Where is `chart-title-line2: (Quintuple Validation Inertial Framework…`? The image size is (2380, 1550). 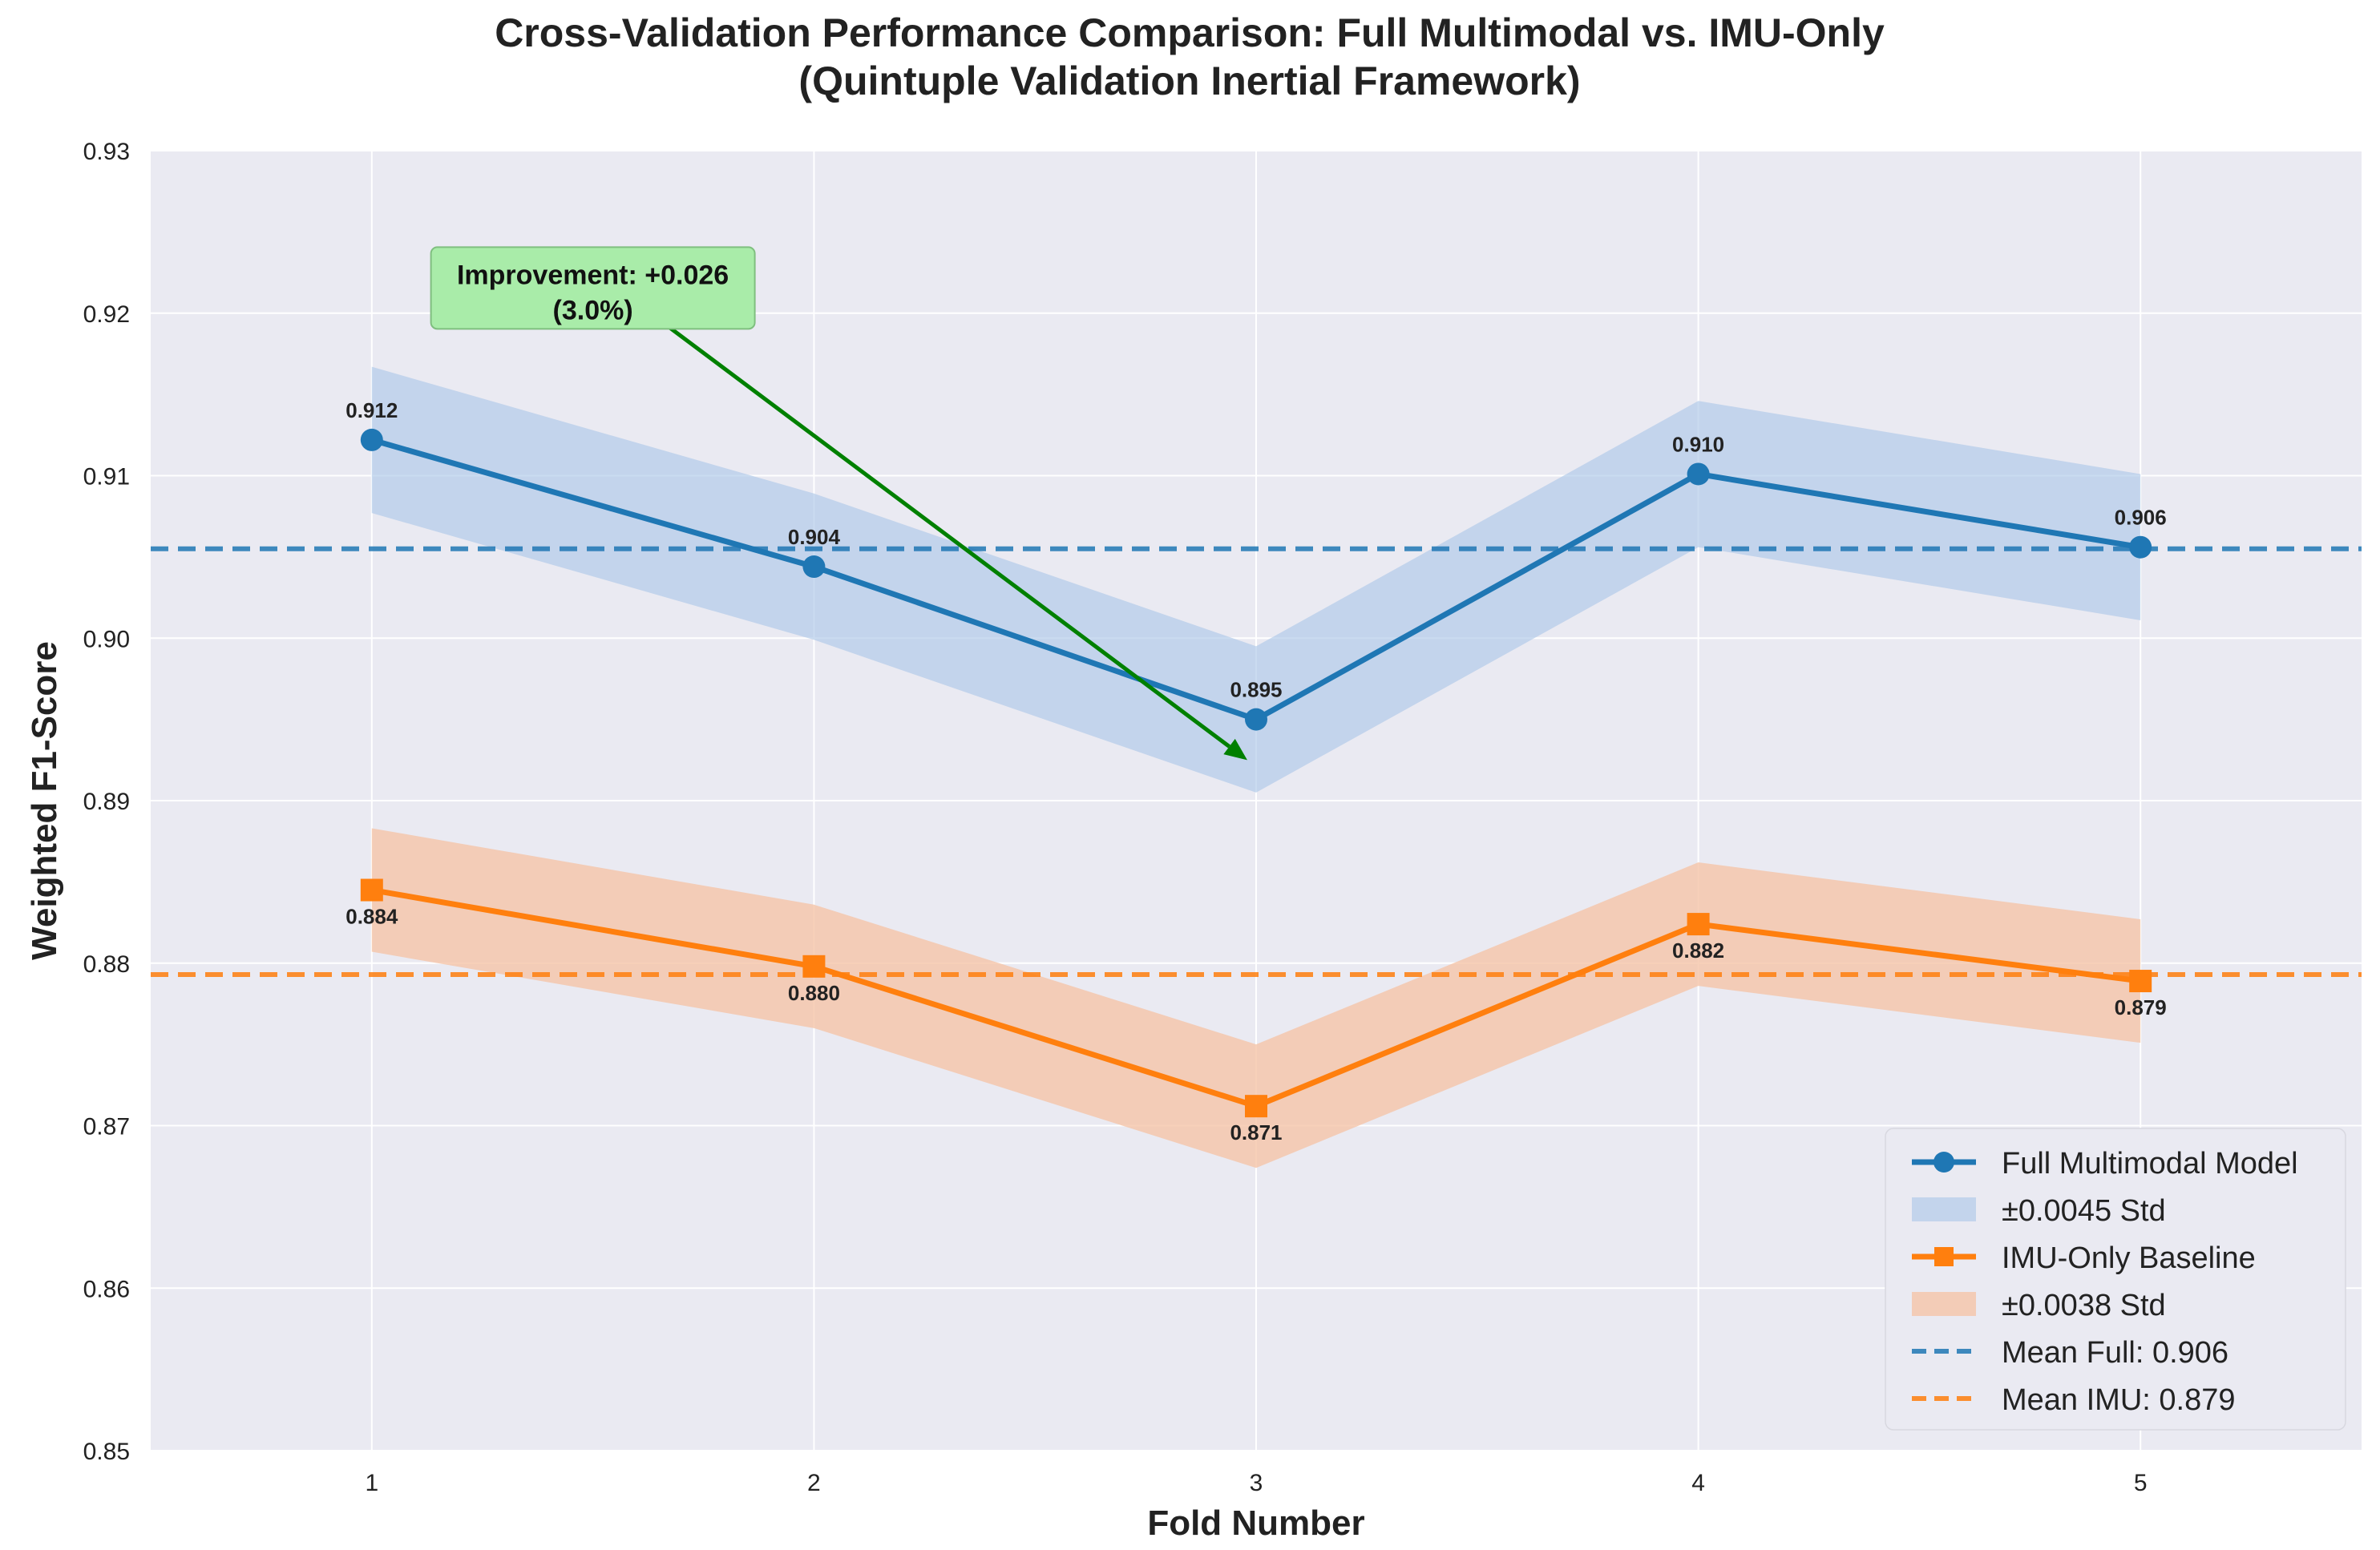 chart-title-line2: (Quintuple Validation Inertial Framework… is located at coordinates (1189, 81).